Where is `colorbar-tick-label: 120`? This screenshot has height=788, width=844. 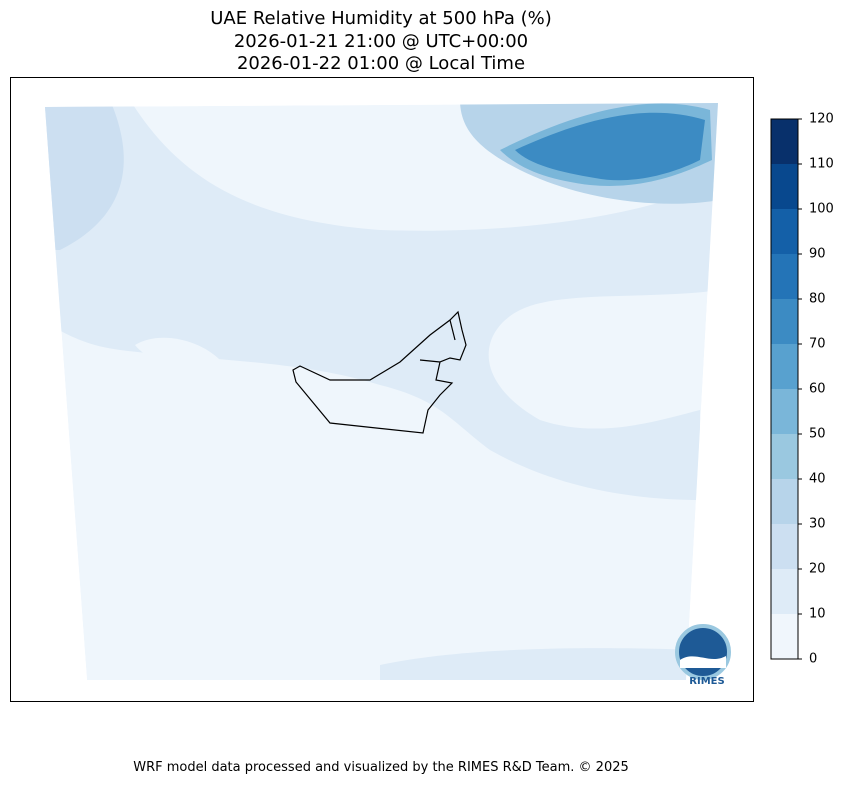
colorbar-tick-label: 120 is located at coordinates (821, 119).